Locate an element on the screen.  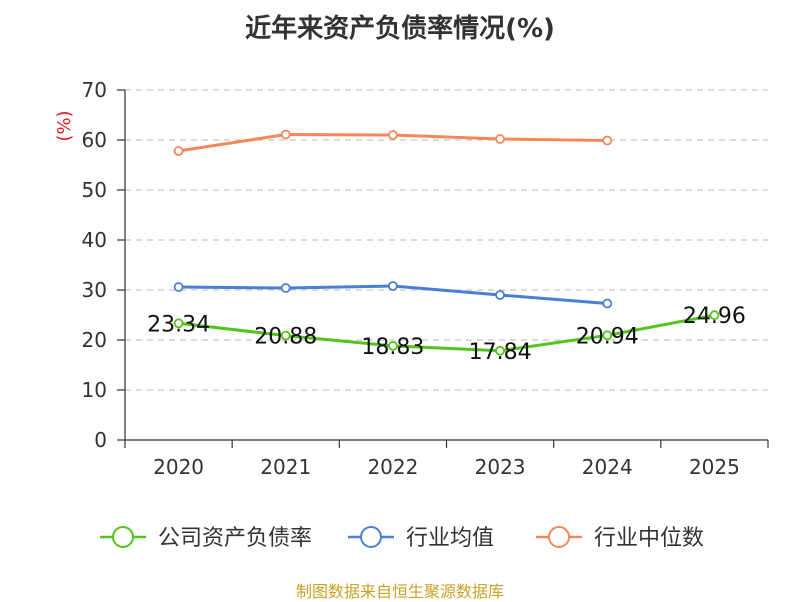
data-label: 23.34 is located at coordinates (178, 324).